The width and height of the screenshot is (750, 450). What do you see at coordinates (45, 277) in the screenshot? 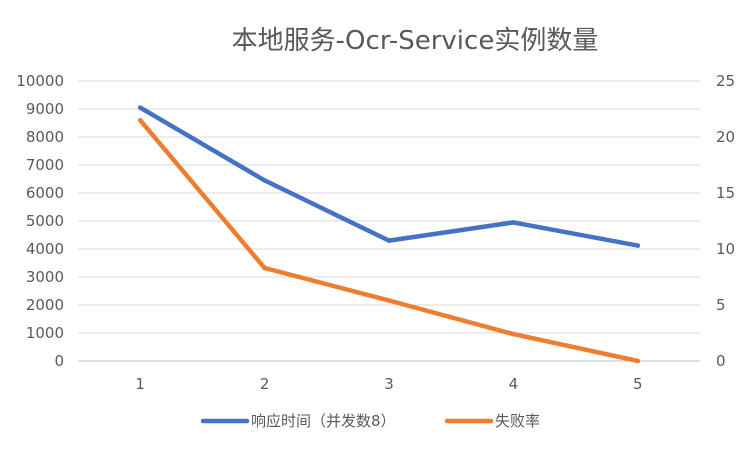
I see `left-y-tick-label: 3000` at bounding box center [45, 277].